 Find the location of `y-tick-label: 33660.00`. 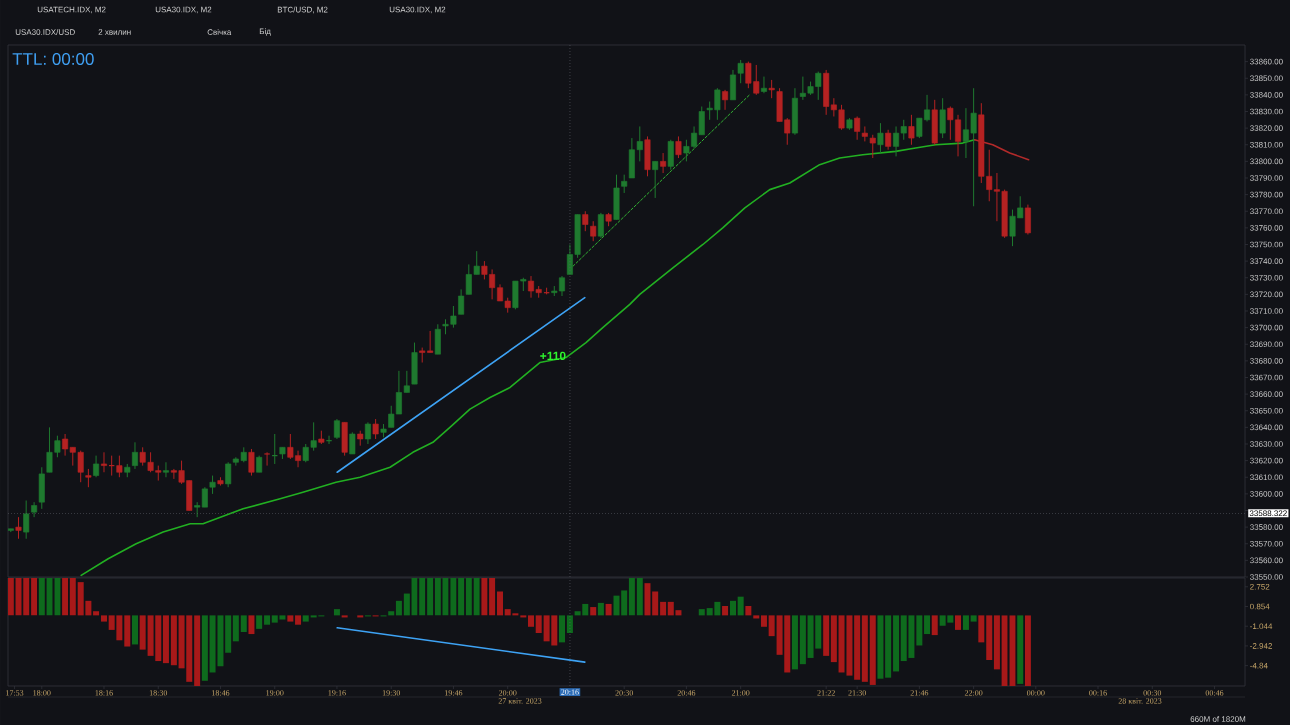

y-tick-label: 33660.00 is located at coordinates (1266, 394).